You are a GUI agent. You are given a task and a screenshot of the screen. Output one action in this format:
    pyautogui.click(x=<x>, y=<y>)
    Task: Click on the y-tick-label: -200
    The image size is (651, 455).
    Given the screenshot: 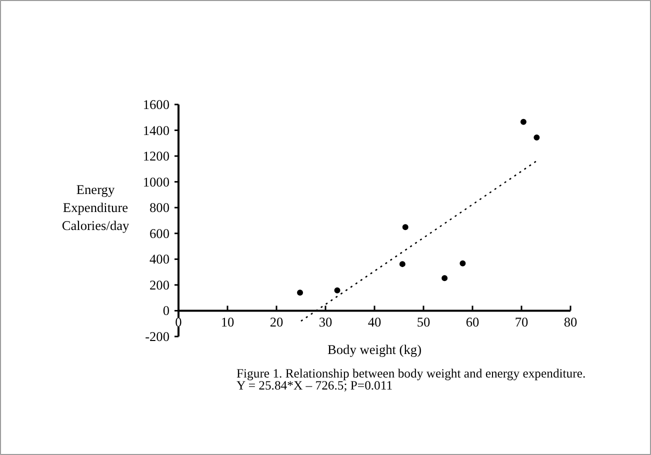 What is the action you would take?
    pyautogui.click(x=157, y=336)
    